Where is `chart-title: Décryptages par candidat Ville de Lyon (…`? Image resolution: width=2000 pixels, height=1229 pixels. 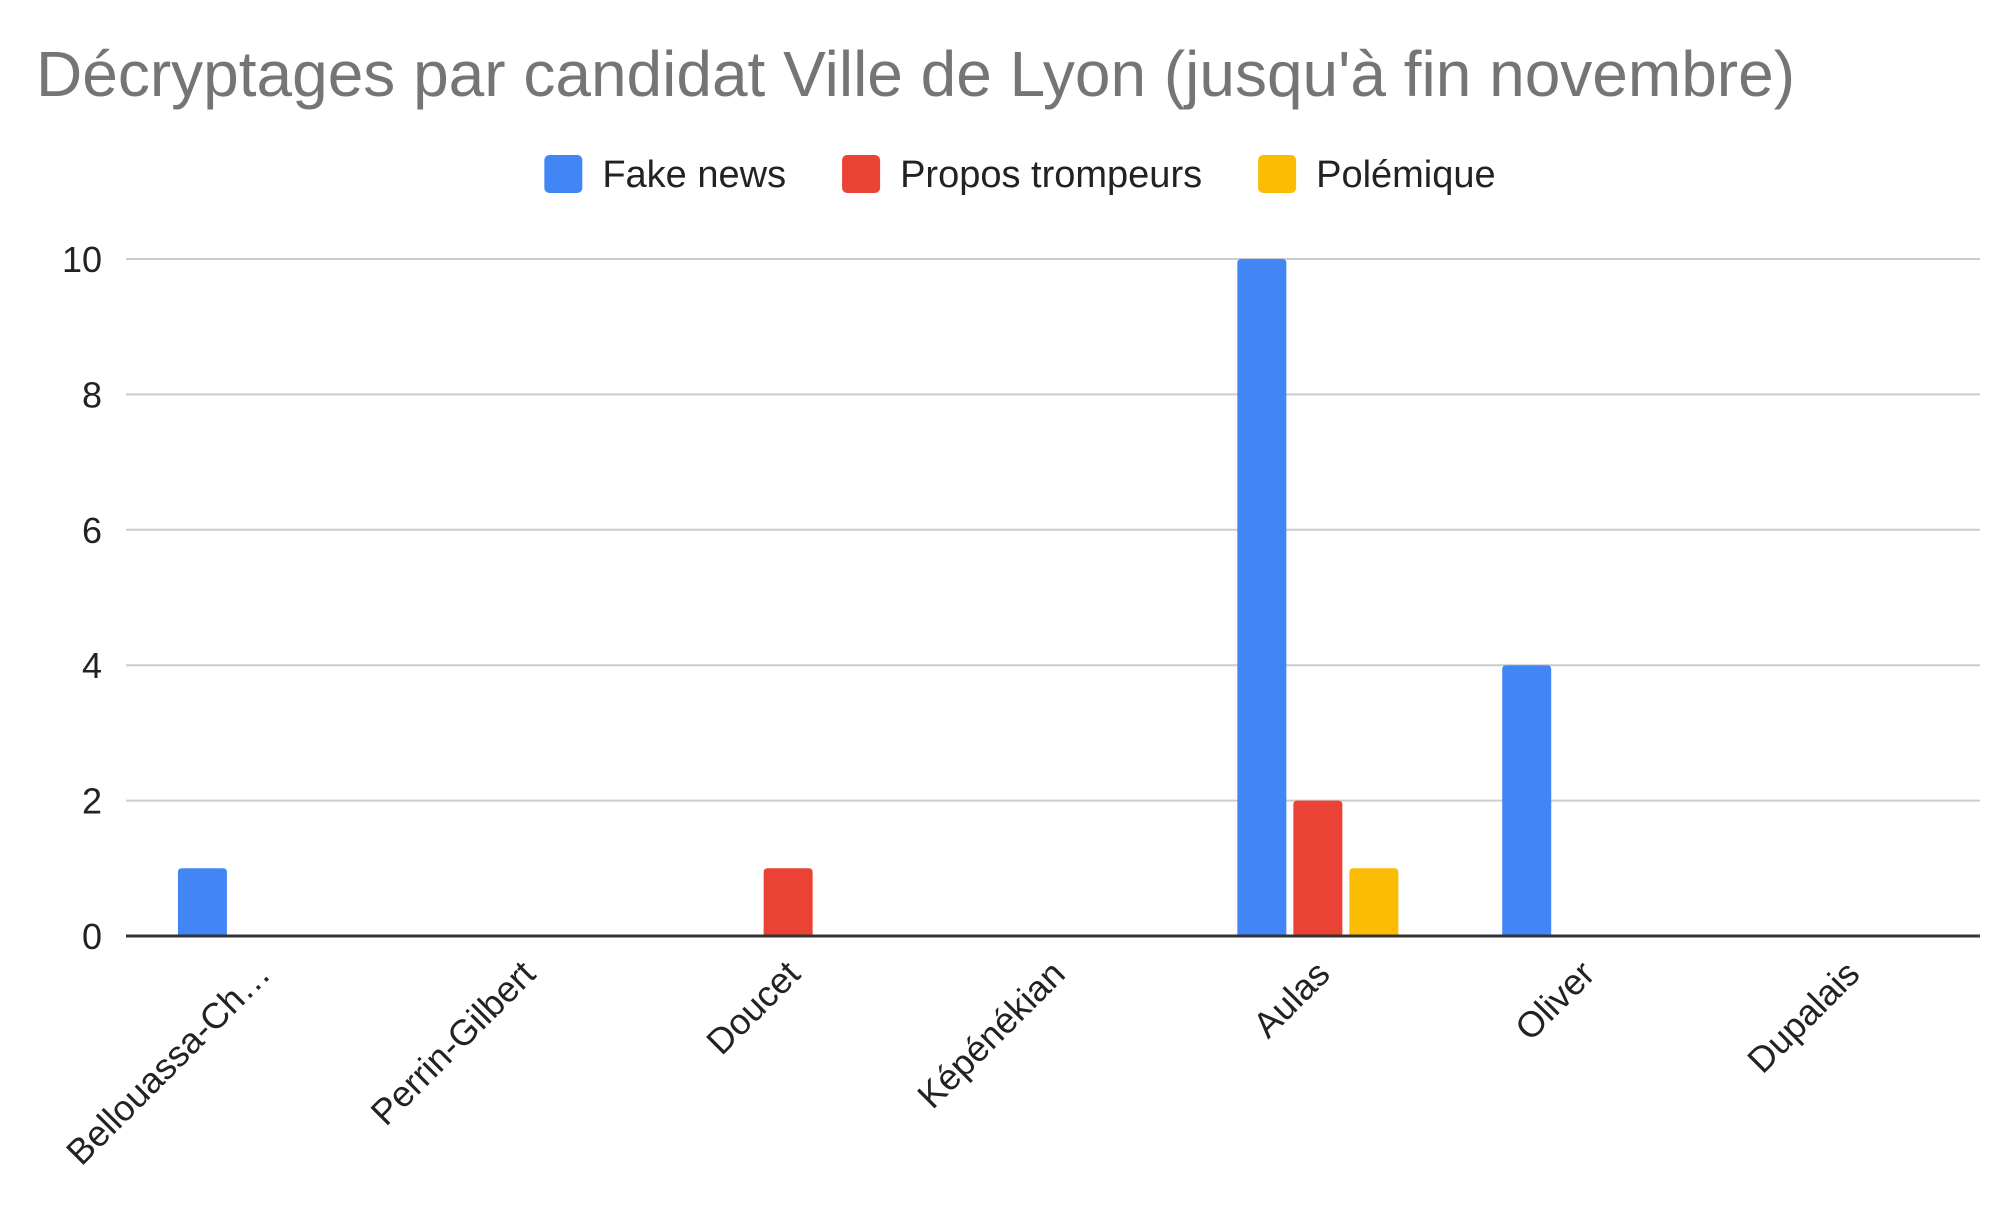
chart-title: Décryptages par candidat Ville de Lyon (… is located at coordinates (915, 74).